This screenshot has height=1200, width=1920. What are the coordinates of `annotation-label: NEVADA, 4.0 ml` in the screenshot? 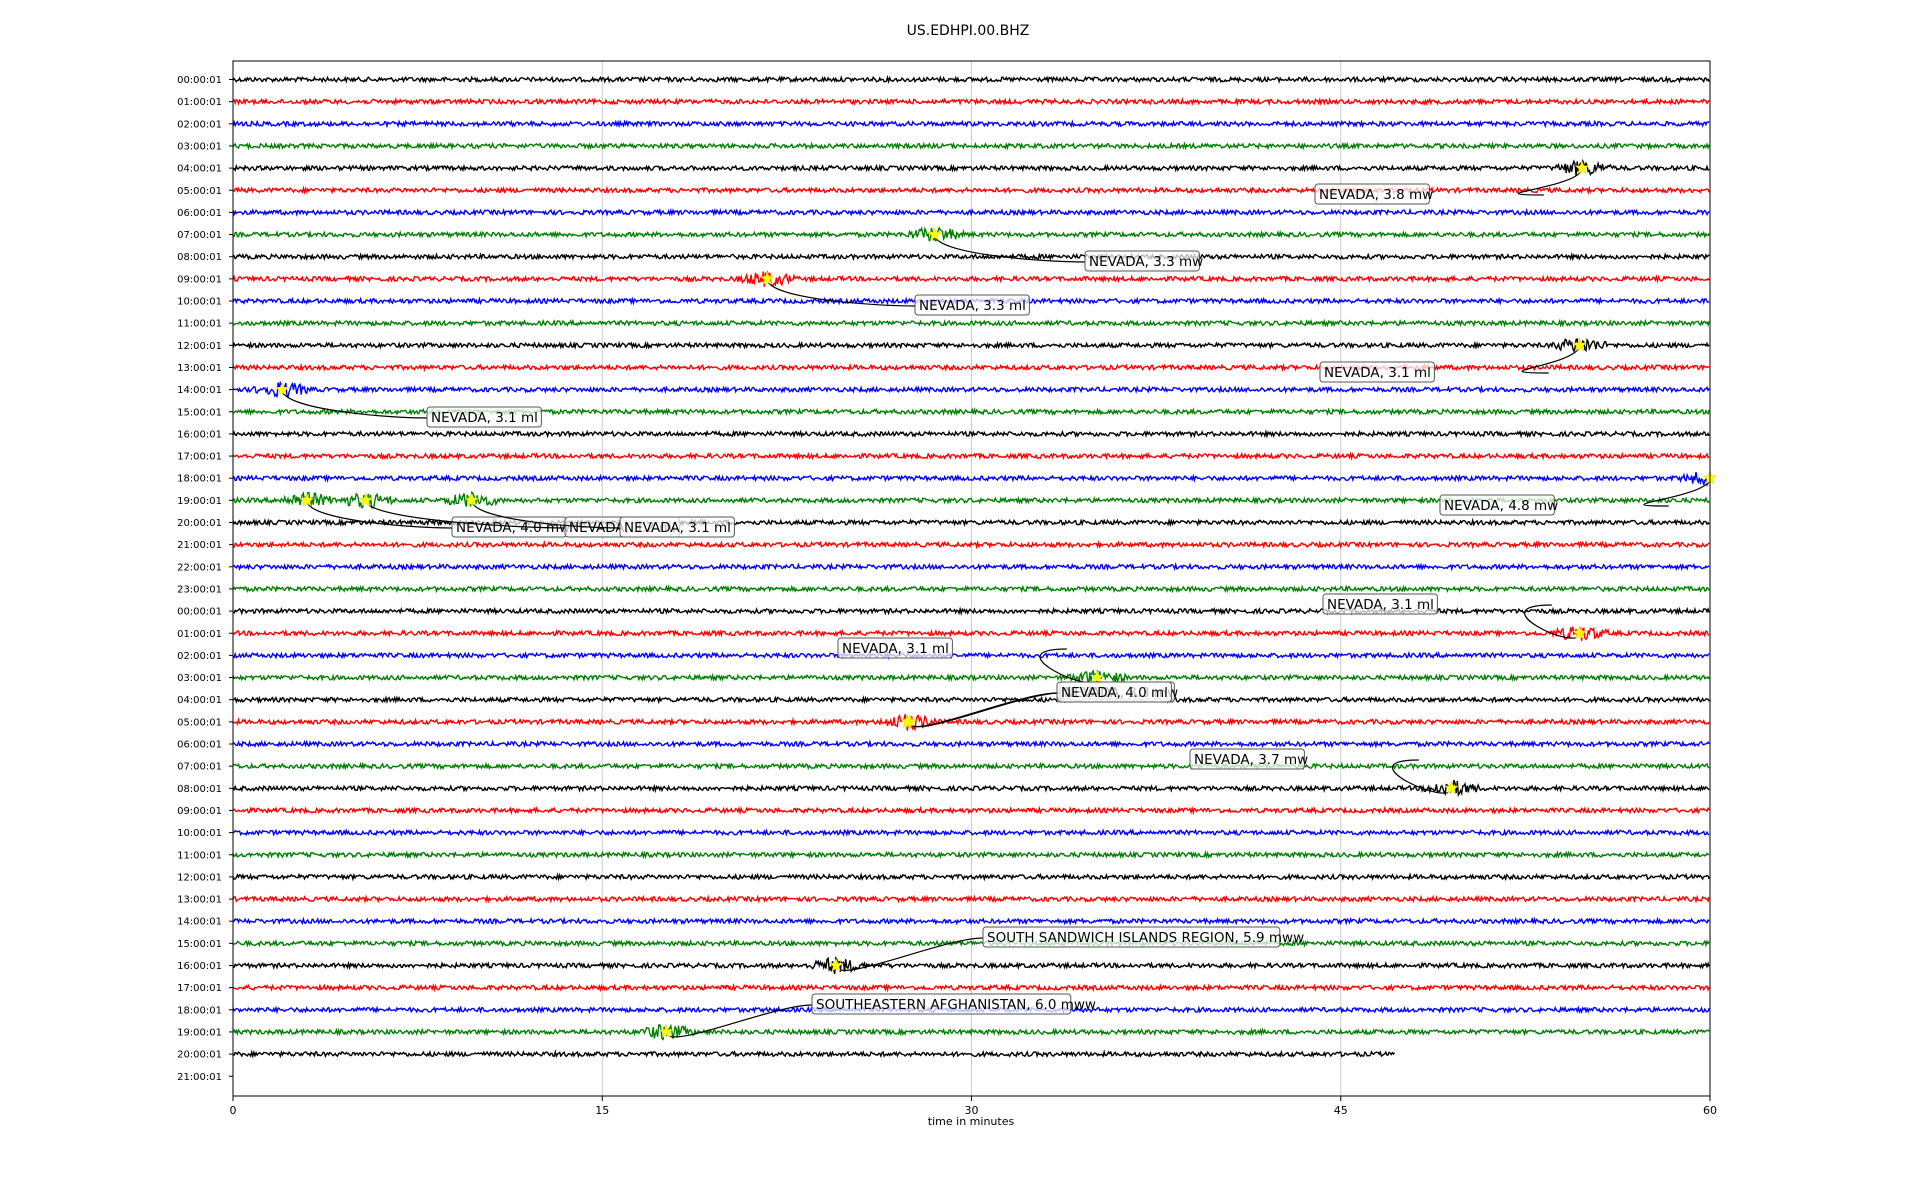 It's located at (1114, 693).